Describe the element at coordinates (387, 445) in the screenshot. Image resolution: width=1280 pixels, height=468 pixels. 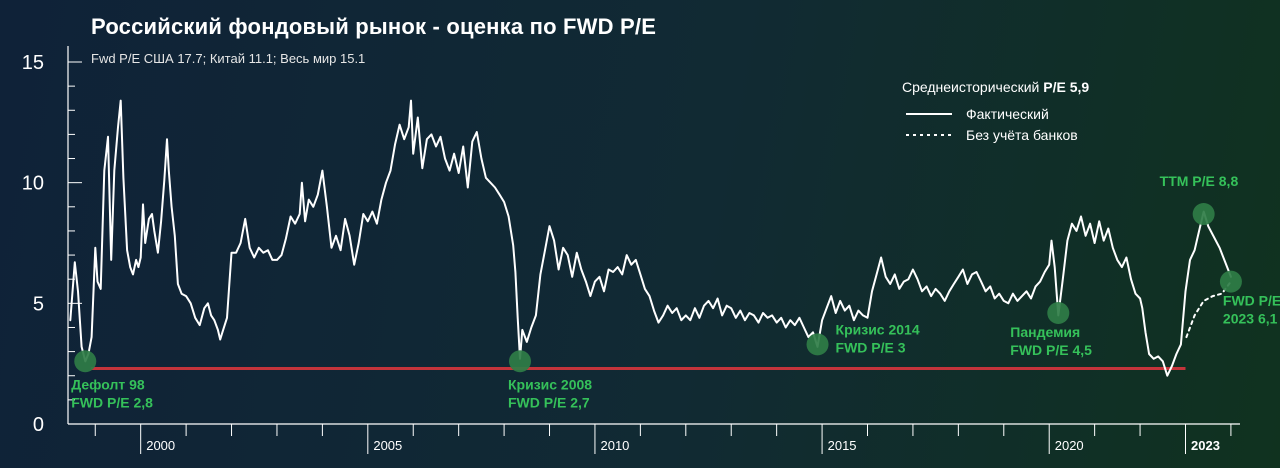
I see `x-tick-label: 2005` at that location.